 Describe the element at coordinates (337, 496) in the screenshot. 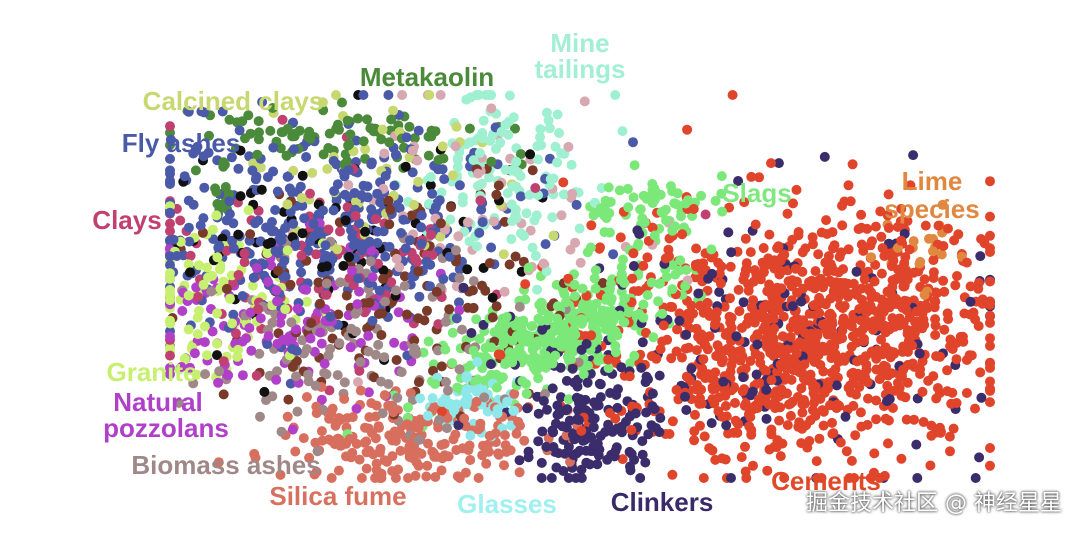

I see `label-silica-fume: Silica fume` at that location.